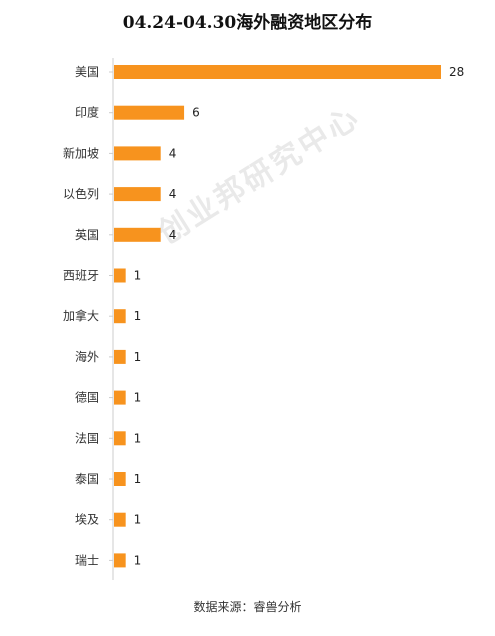 The image size is (495, 636). I want to click on category-label: 瑞士, so click(87, 560).